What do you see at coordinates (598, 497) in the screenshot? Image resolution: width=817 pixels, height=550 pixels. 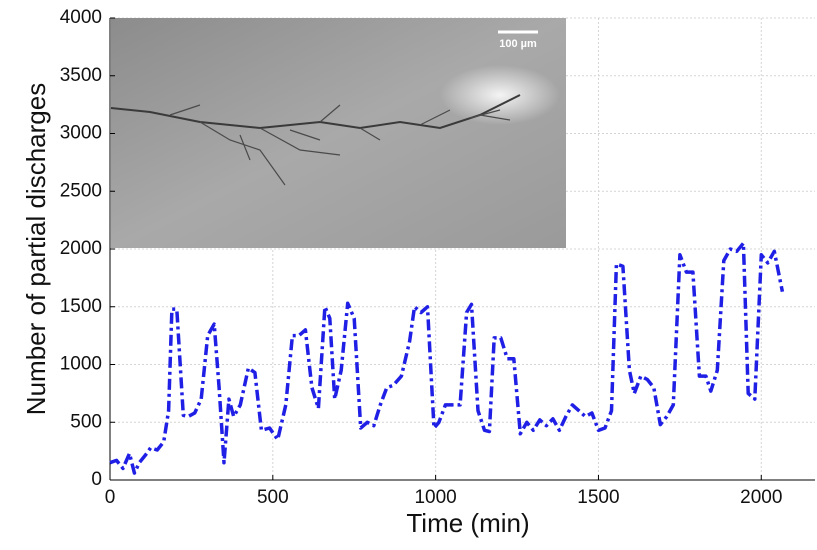 I see `x-tick-label: 1500` at bounding box center [598, 497].